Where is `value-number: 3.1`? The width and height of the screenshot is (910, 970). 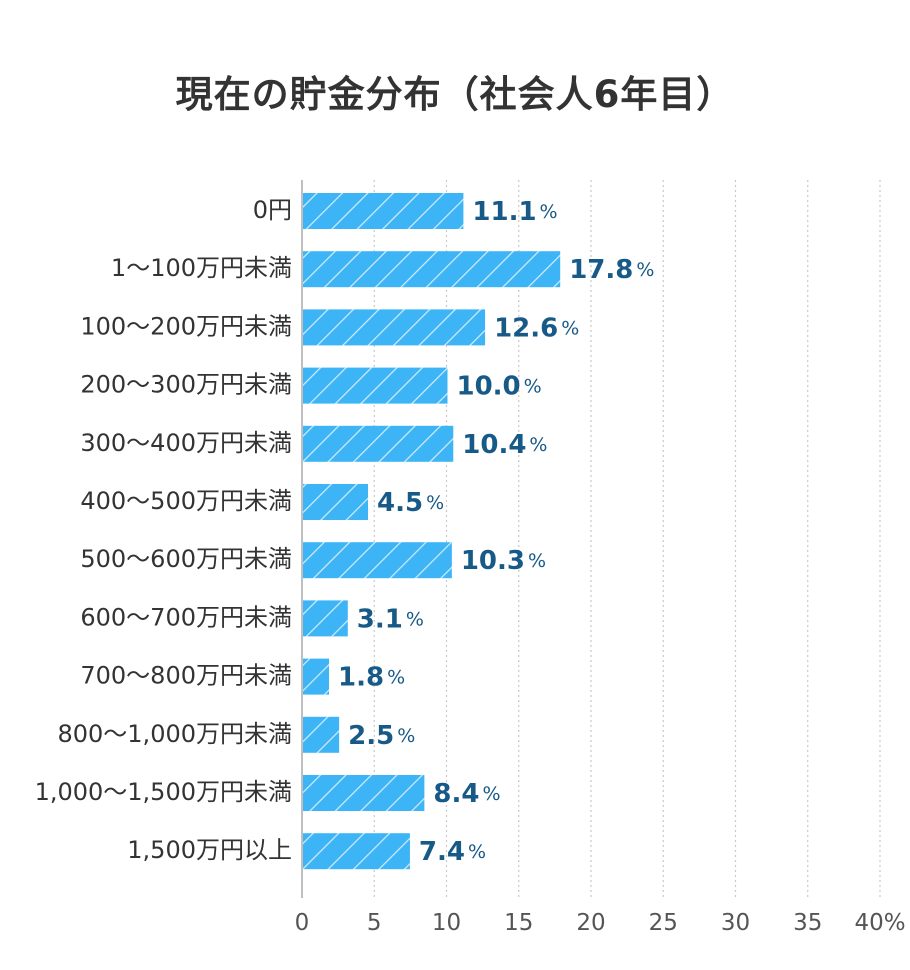 value-number: 3.1 is located at coordinates (380, 619).